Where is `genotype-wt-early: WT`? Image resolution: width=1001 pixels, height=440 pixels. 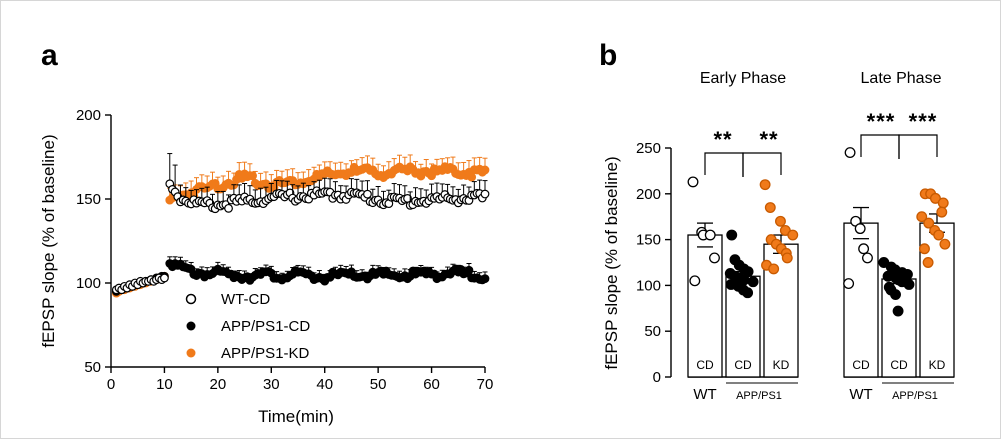 genotype-wt-early: WT is located at coordinates (704, 394).